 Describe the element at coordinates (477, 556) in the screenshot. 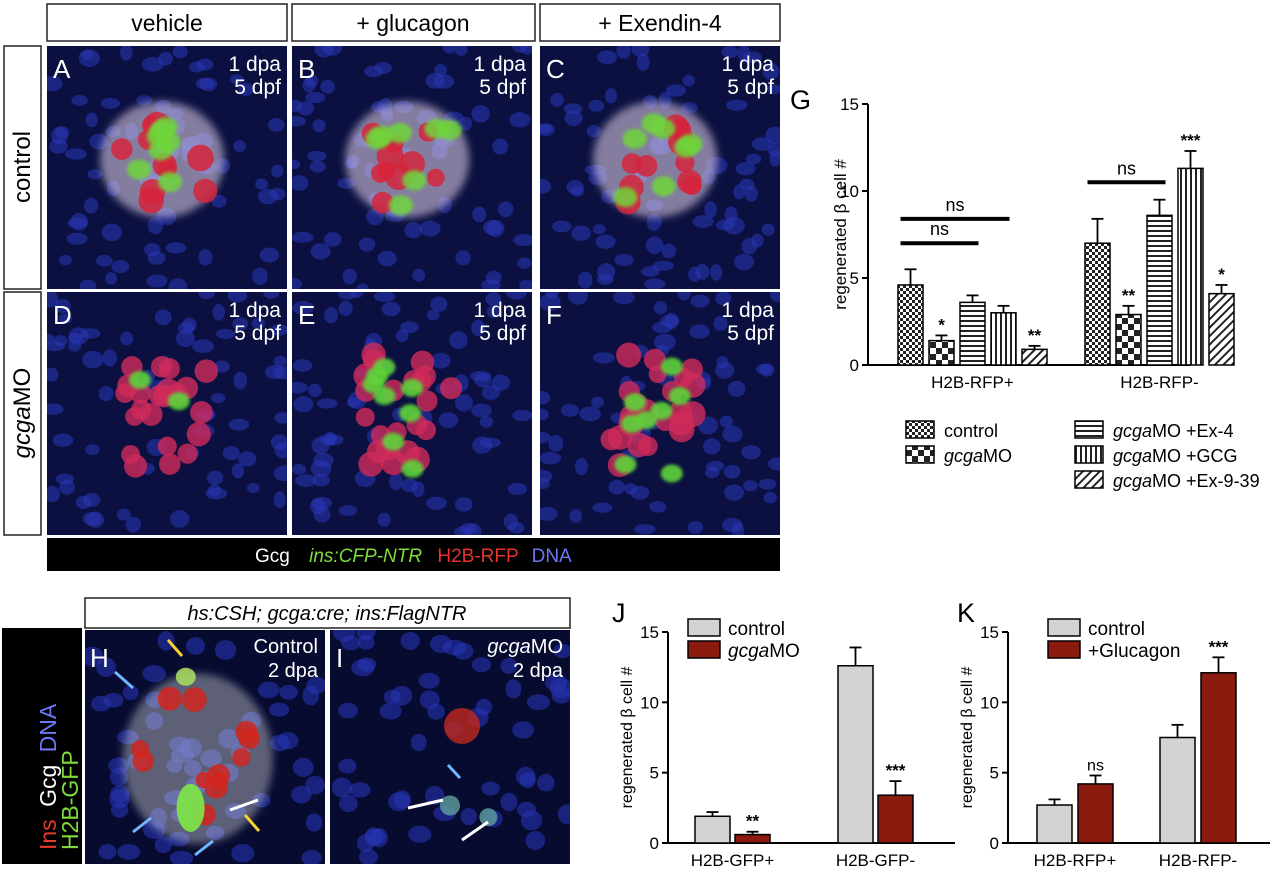

I see `legend-h2b: H2B-RFP` at that location.